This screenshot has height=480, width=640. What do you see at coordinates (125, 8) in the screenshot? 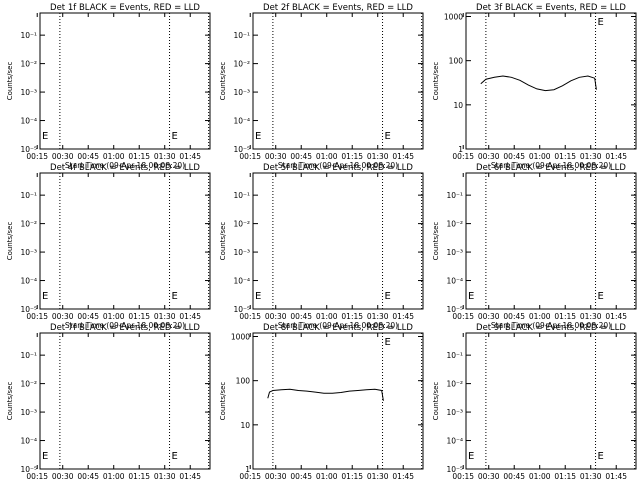
I see `panel-title: Det 1f BLACK = Events, RED = LLD` at bounding box center [125, 8].